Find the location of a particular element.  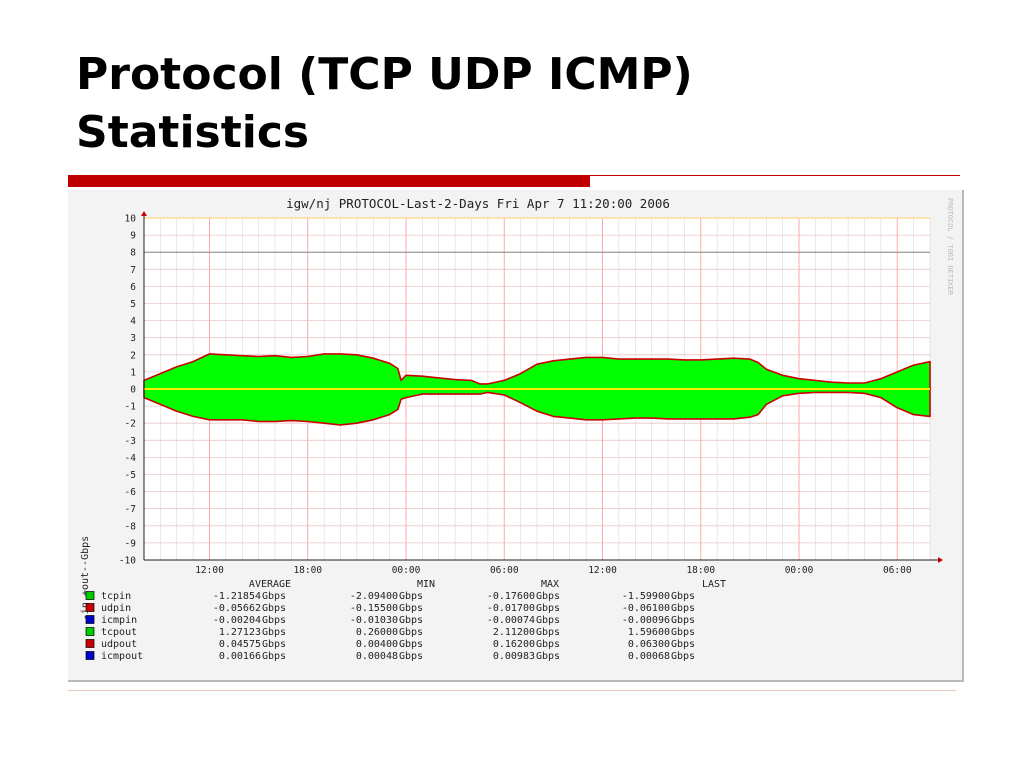

legend-value: 1.59600 is located at coordinates (649, 632).